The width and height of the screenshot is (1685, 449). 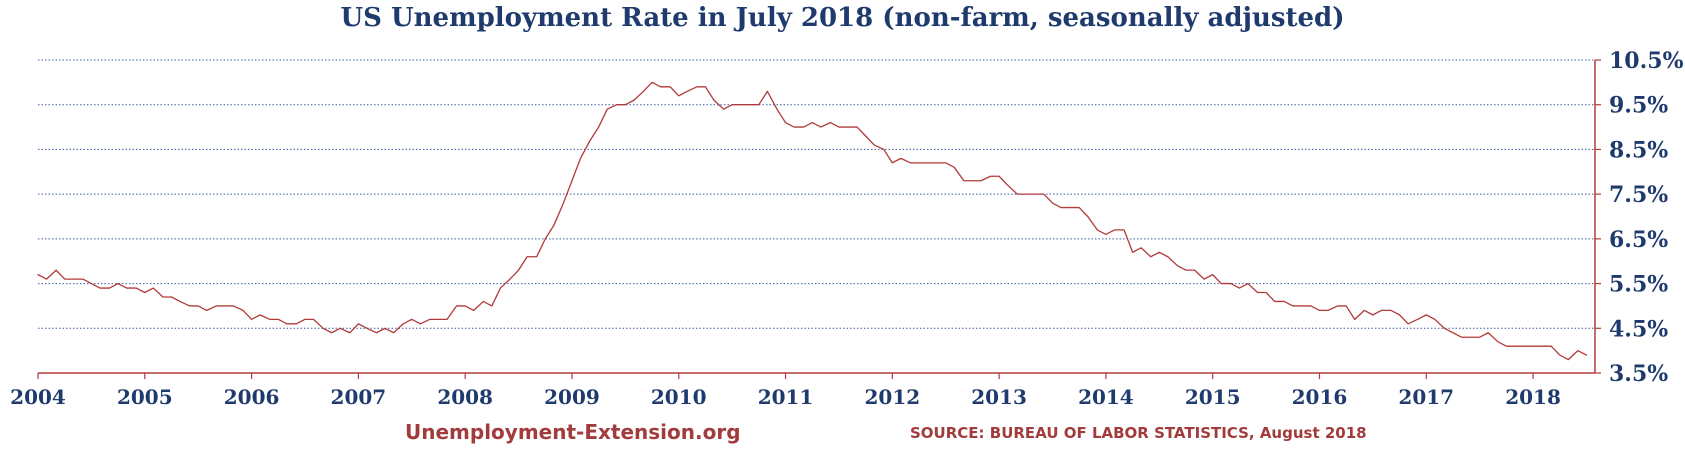 What do you see at coordinates (1638, 240) in the screenshot?
I see `y-tick-label: 6.5%` at bounding box center [1638, 240].